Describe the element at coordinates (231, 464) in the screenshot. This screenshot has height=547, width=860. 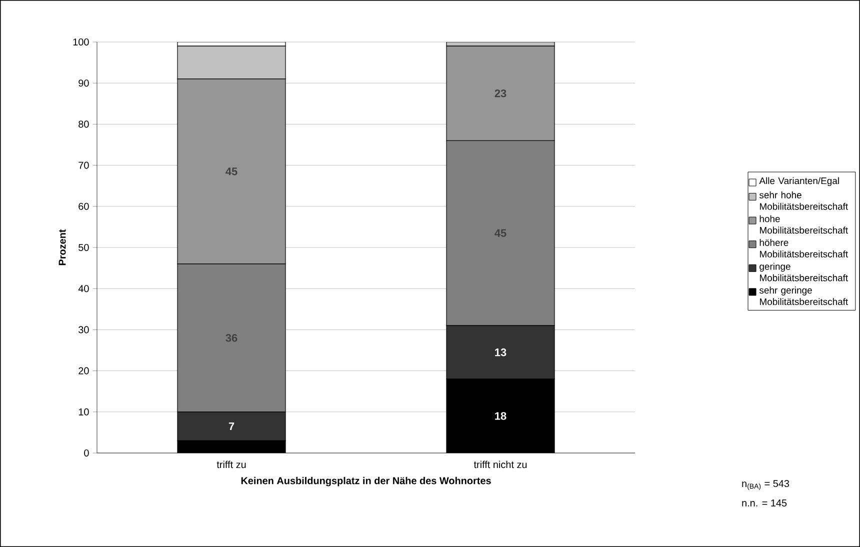
I see `x-tick-label: trifft zu` at that location.